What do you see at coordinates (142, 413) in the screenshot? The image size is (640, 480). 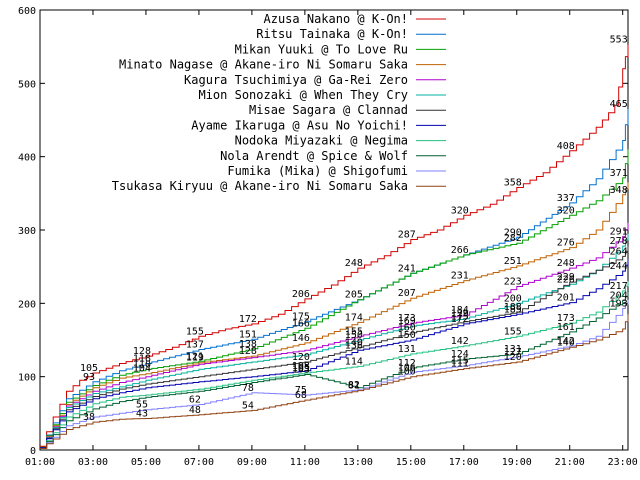 I see `data-label: 43` at bounding box center [142, 413].